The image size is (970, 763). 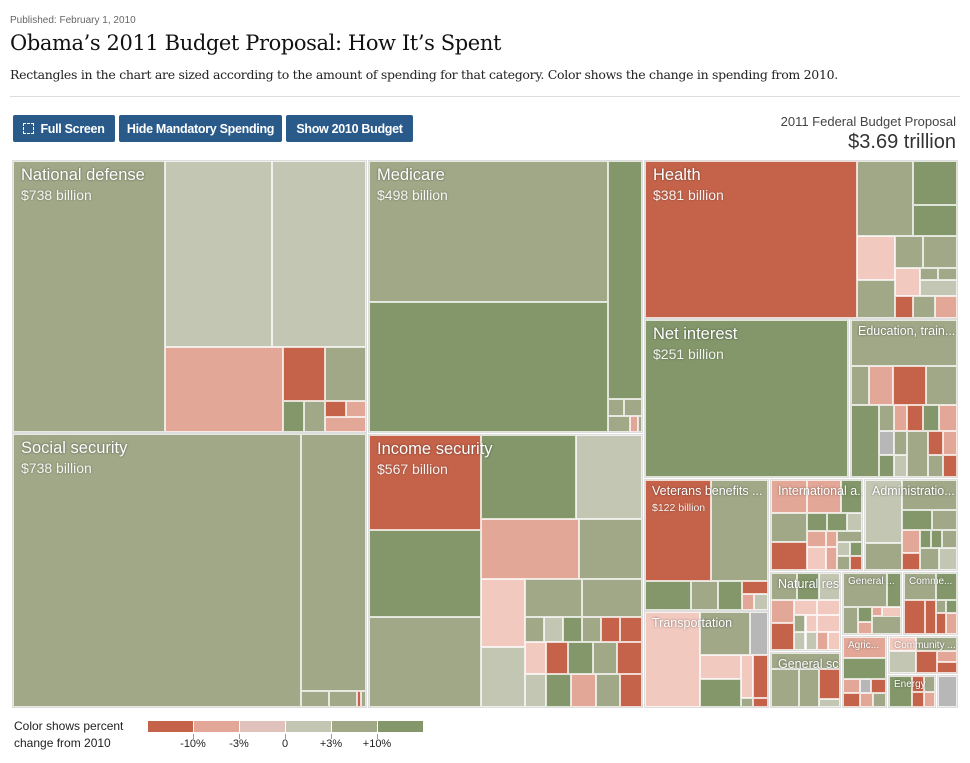 I want to click on treemap-cell-transportation: Transportation, so click(x=706, y=659).